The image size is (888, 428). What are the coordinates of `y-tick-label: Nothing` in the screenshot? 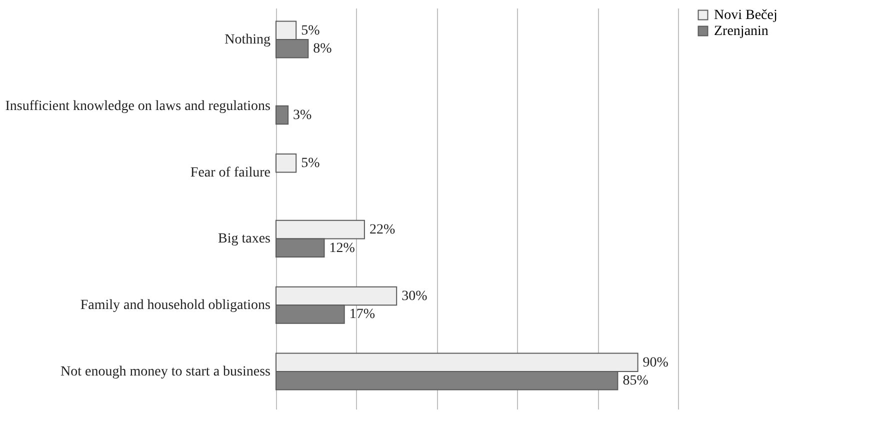 It's located at (247, 40).